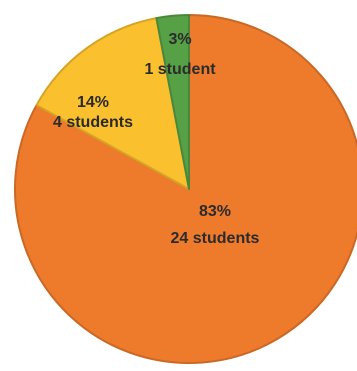 This screenshot has width=357, height=371. What do you see at coordinates (215, 238) in the screenshot?
I see `slice-1-count-label: 24 students` at bounding box center [215, 238].